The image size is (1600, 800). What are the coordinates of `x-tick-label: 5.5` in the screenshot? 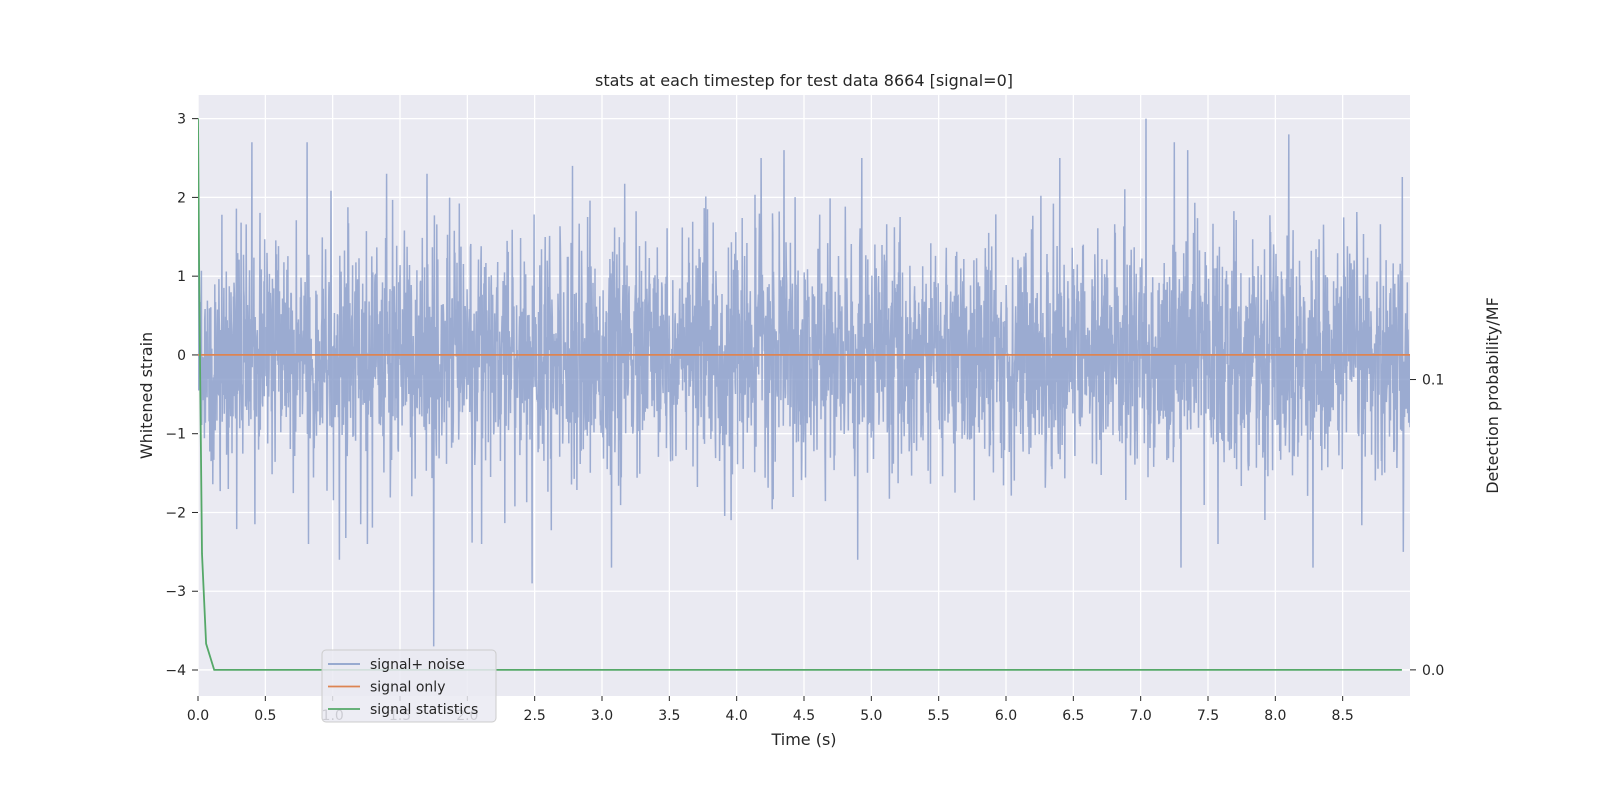 It's located at (939, 716).